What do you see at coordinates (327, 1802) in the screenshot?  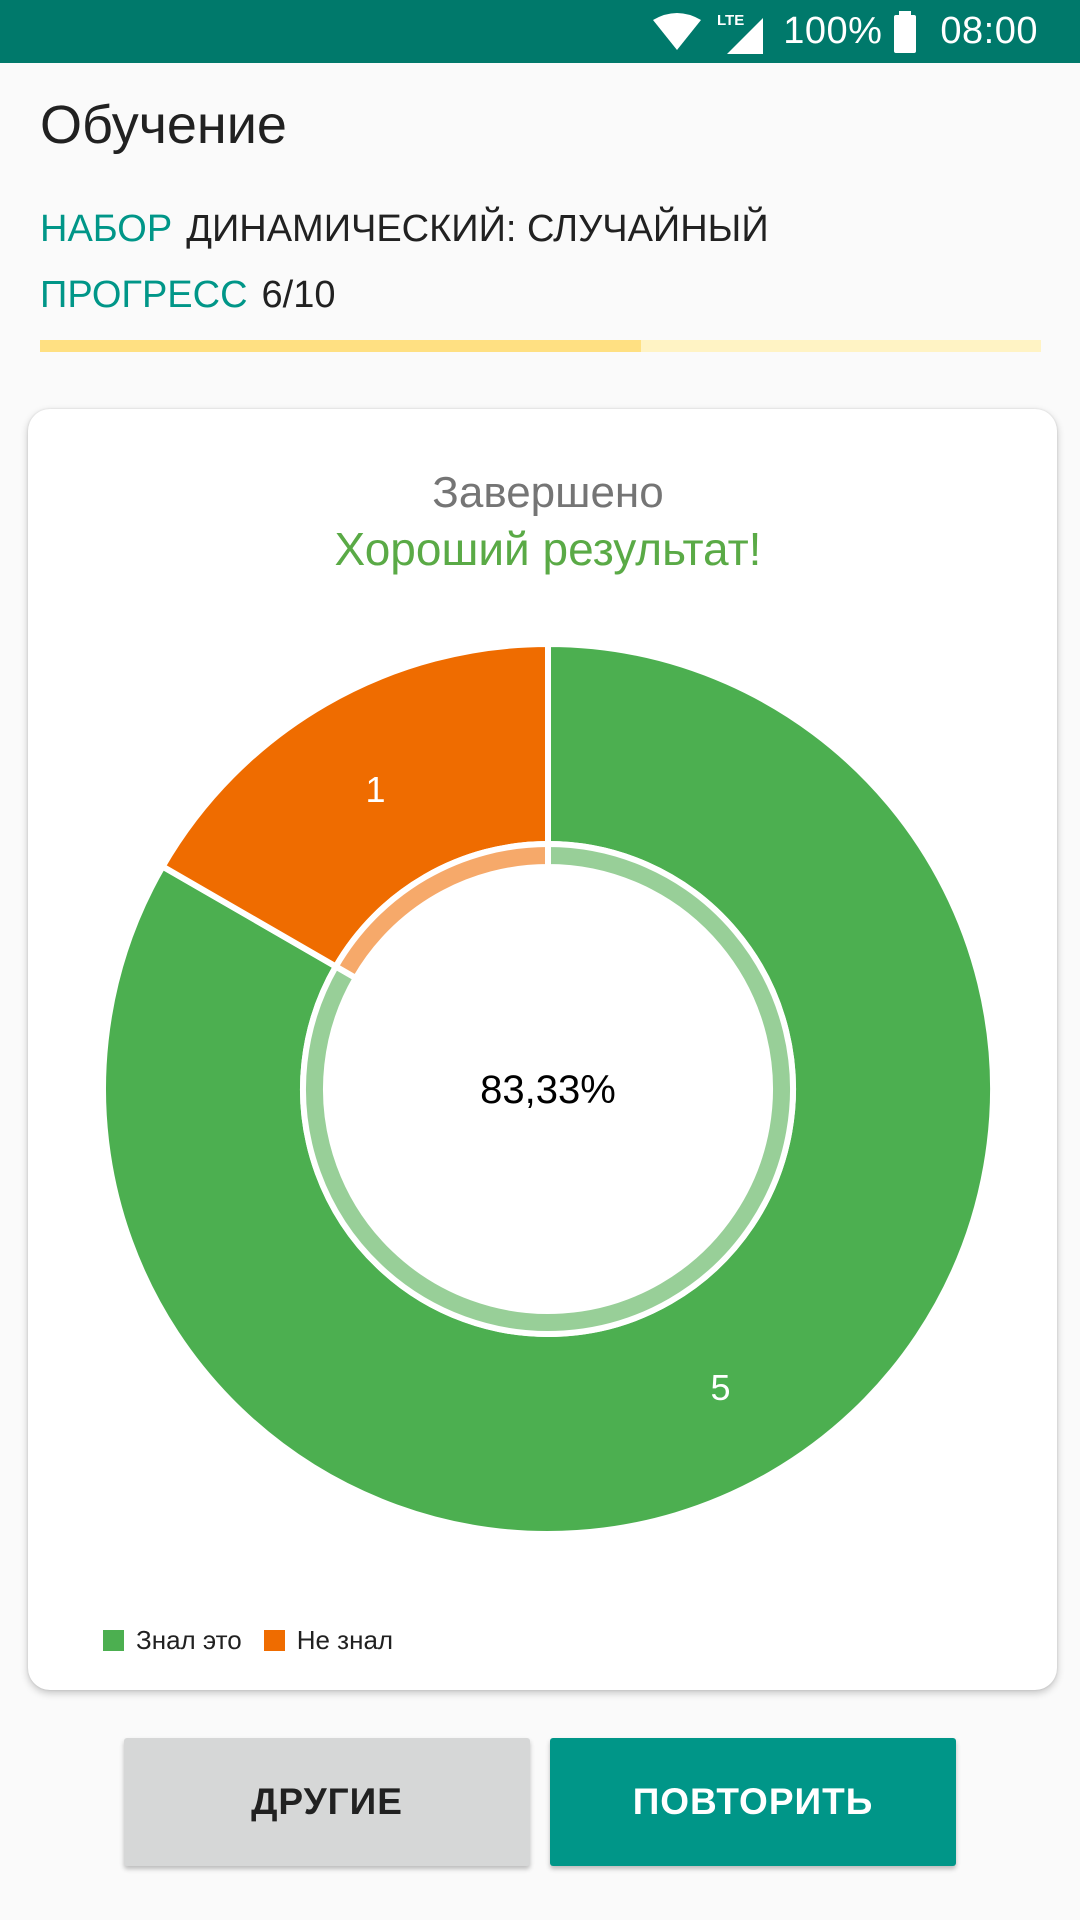 I see `other-button: ДРУГИЕ` at bounding box center [327, 1802].